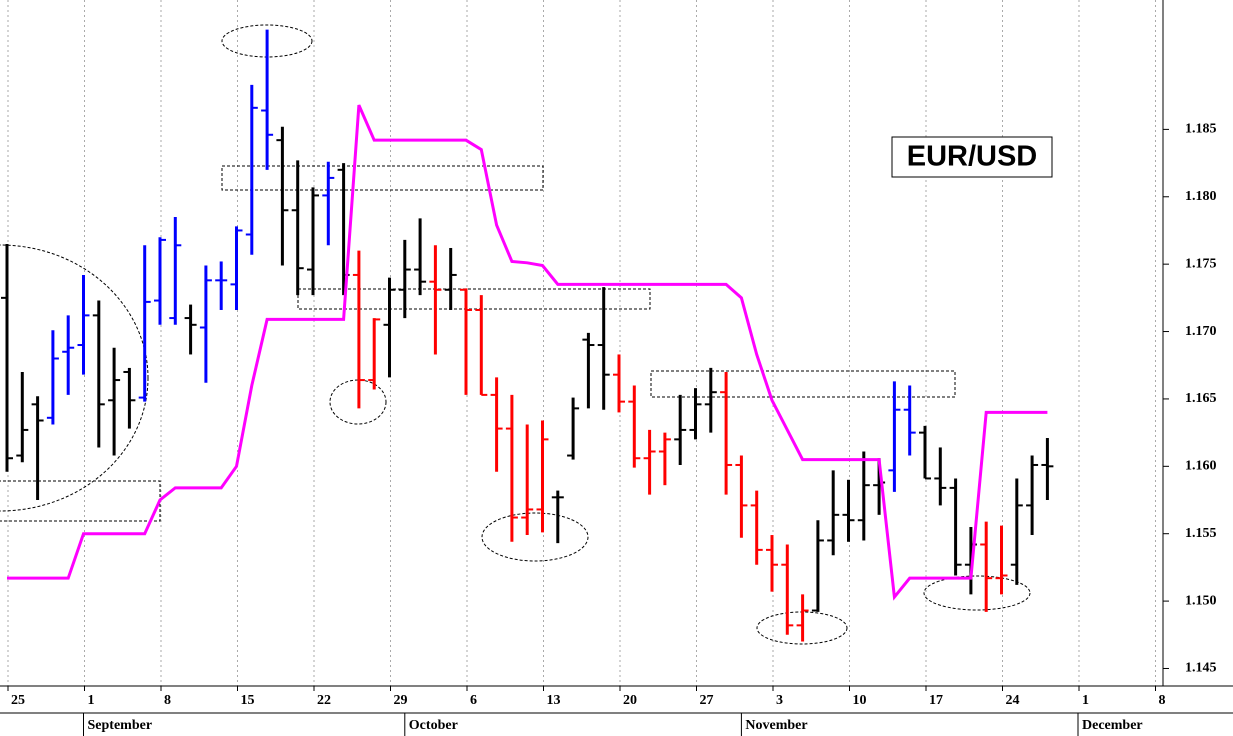 This screenshot has height=736, width=1233. What do you see at coordinates (248, 700) in the screenshot?
I see `x-tick-label: 15` at bounding box center [248, 700].